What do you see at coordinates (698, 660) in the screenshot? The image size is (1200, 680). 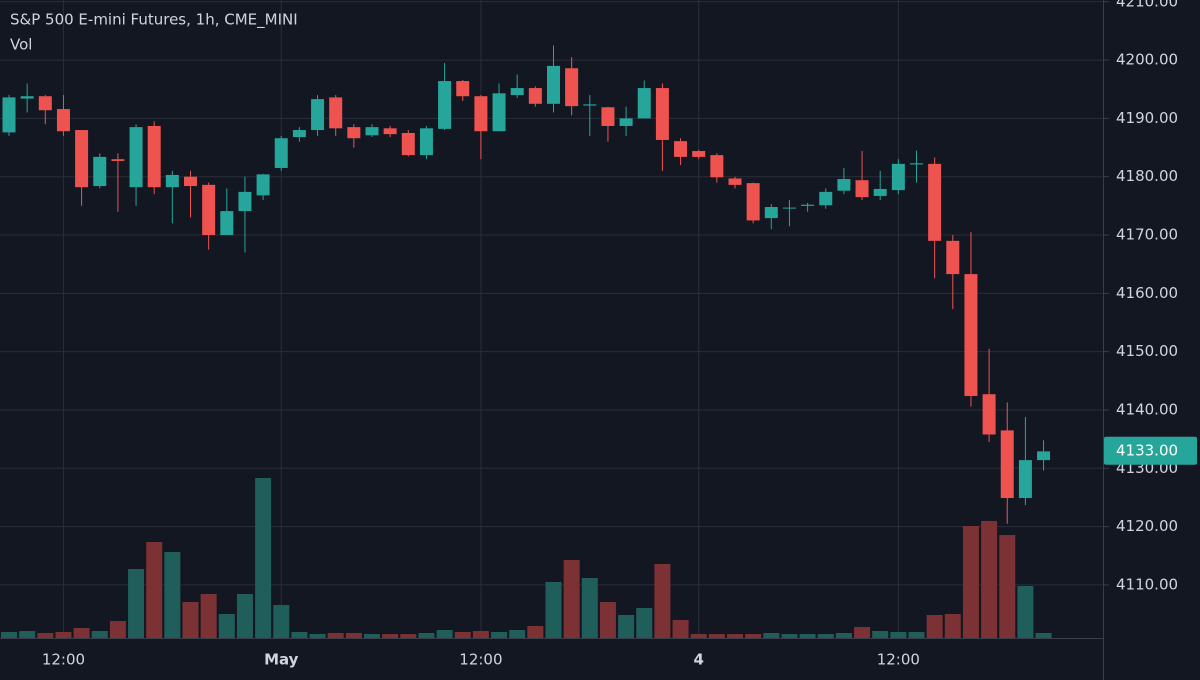 I see `x-tick-label: 4` at bounding box center [698, 660].